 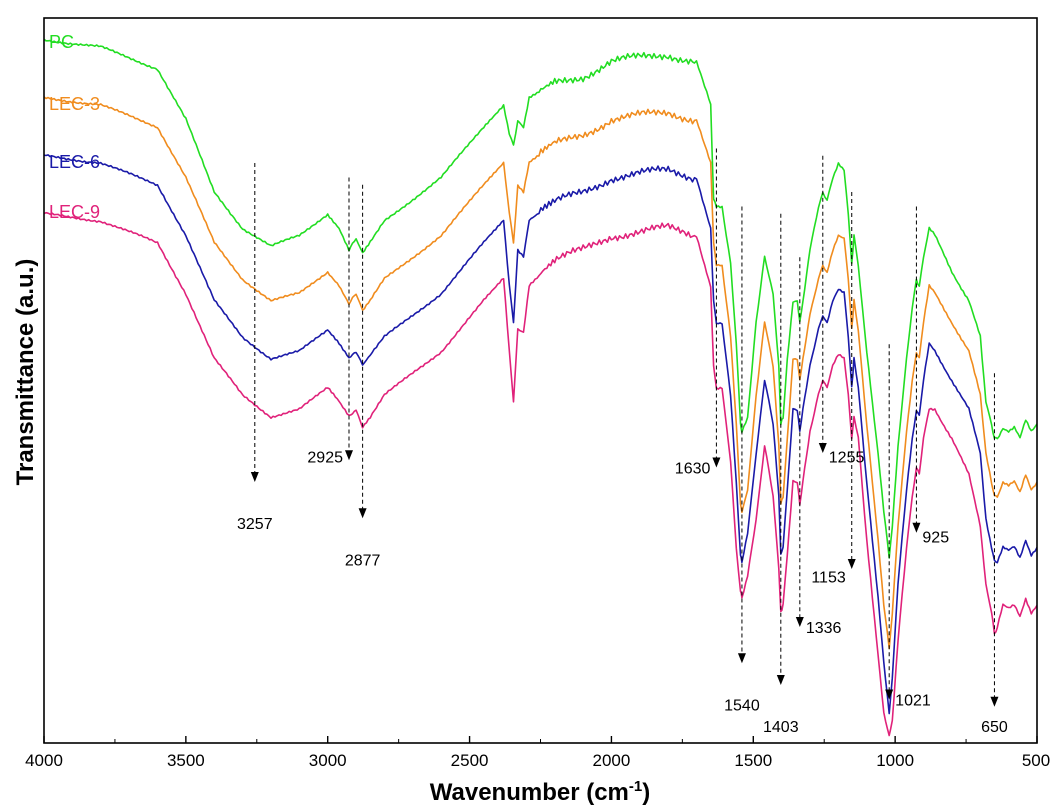 I want to click on x-tick-label-4000: 4000, so click(x=44, y=760).